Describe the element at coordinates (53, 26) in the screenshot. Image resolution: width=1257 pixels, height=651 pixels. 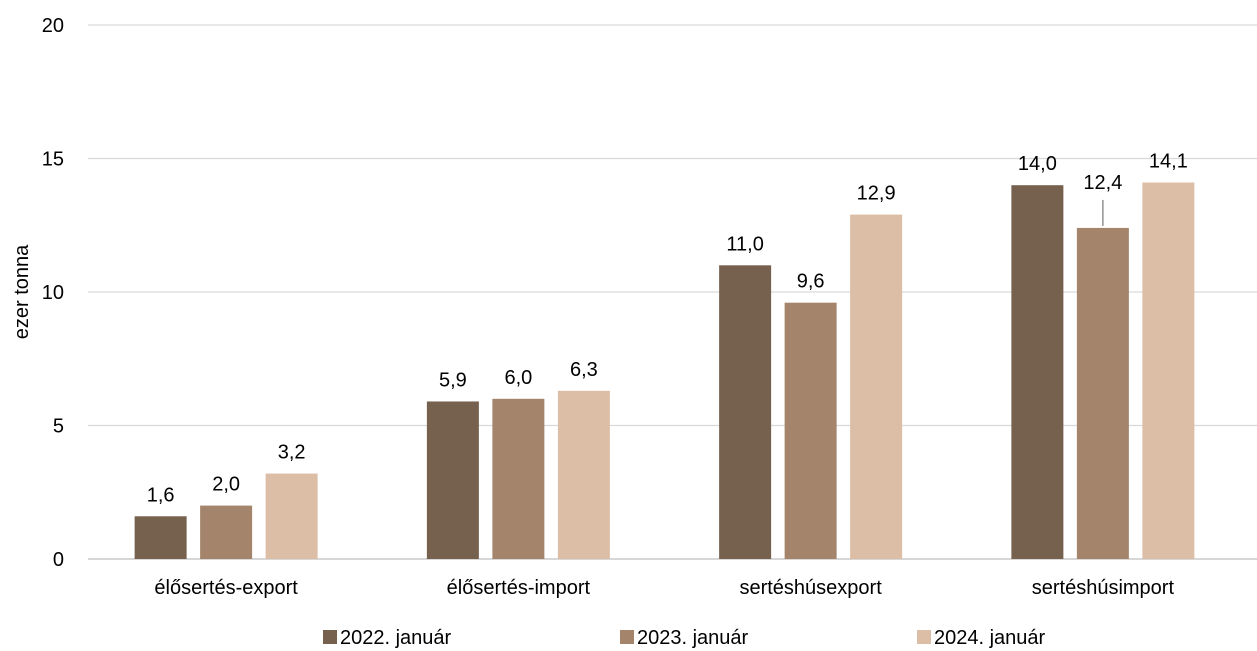
I see `y-tick-label: 20` at that location.